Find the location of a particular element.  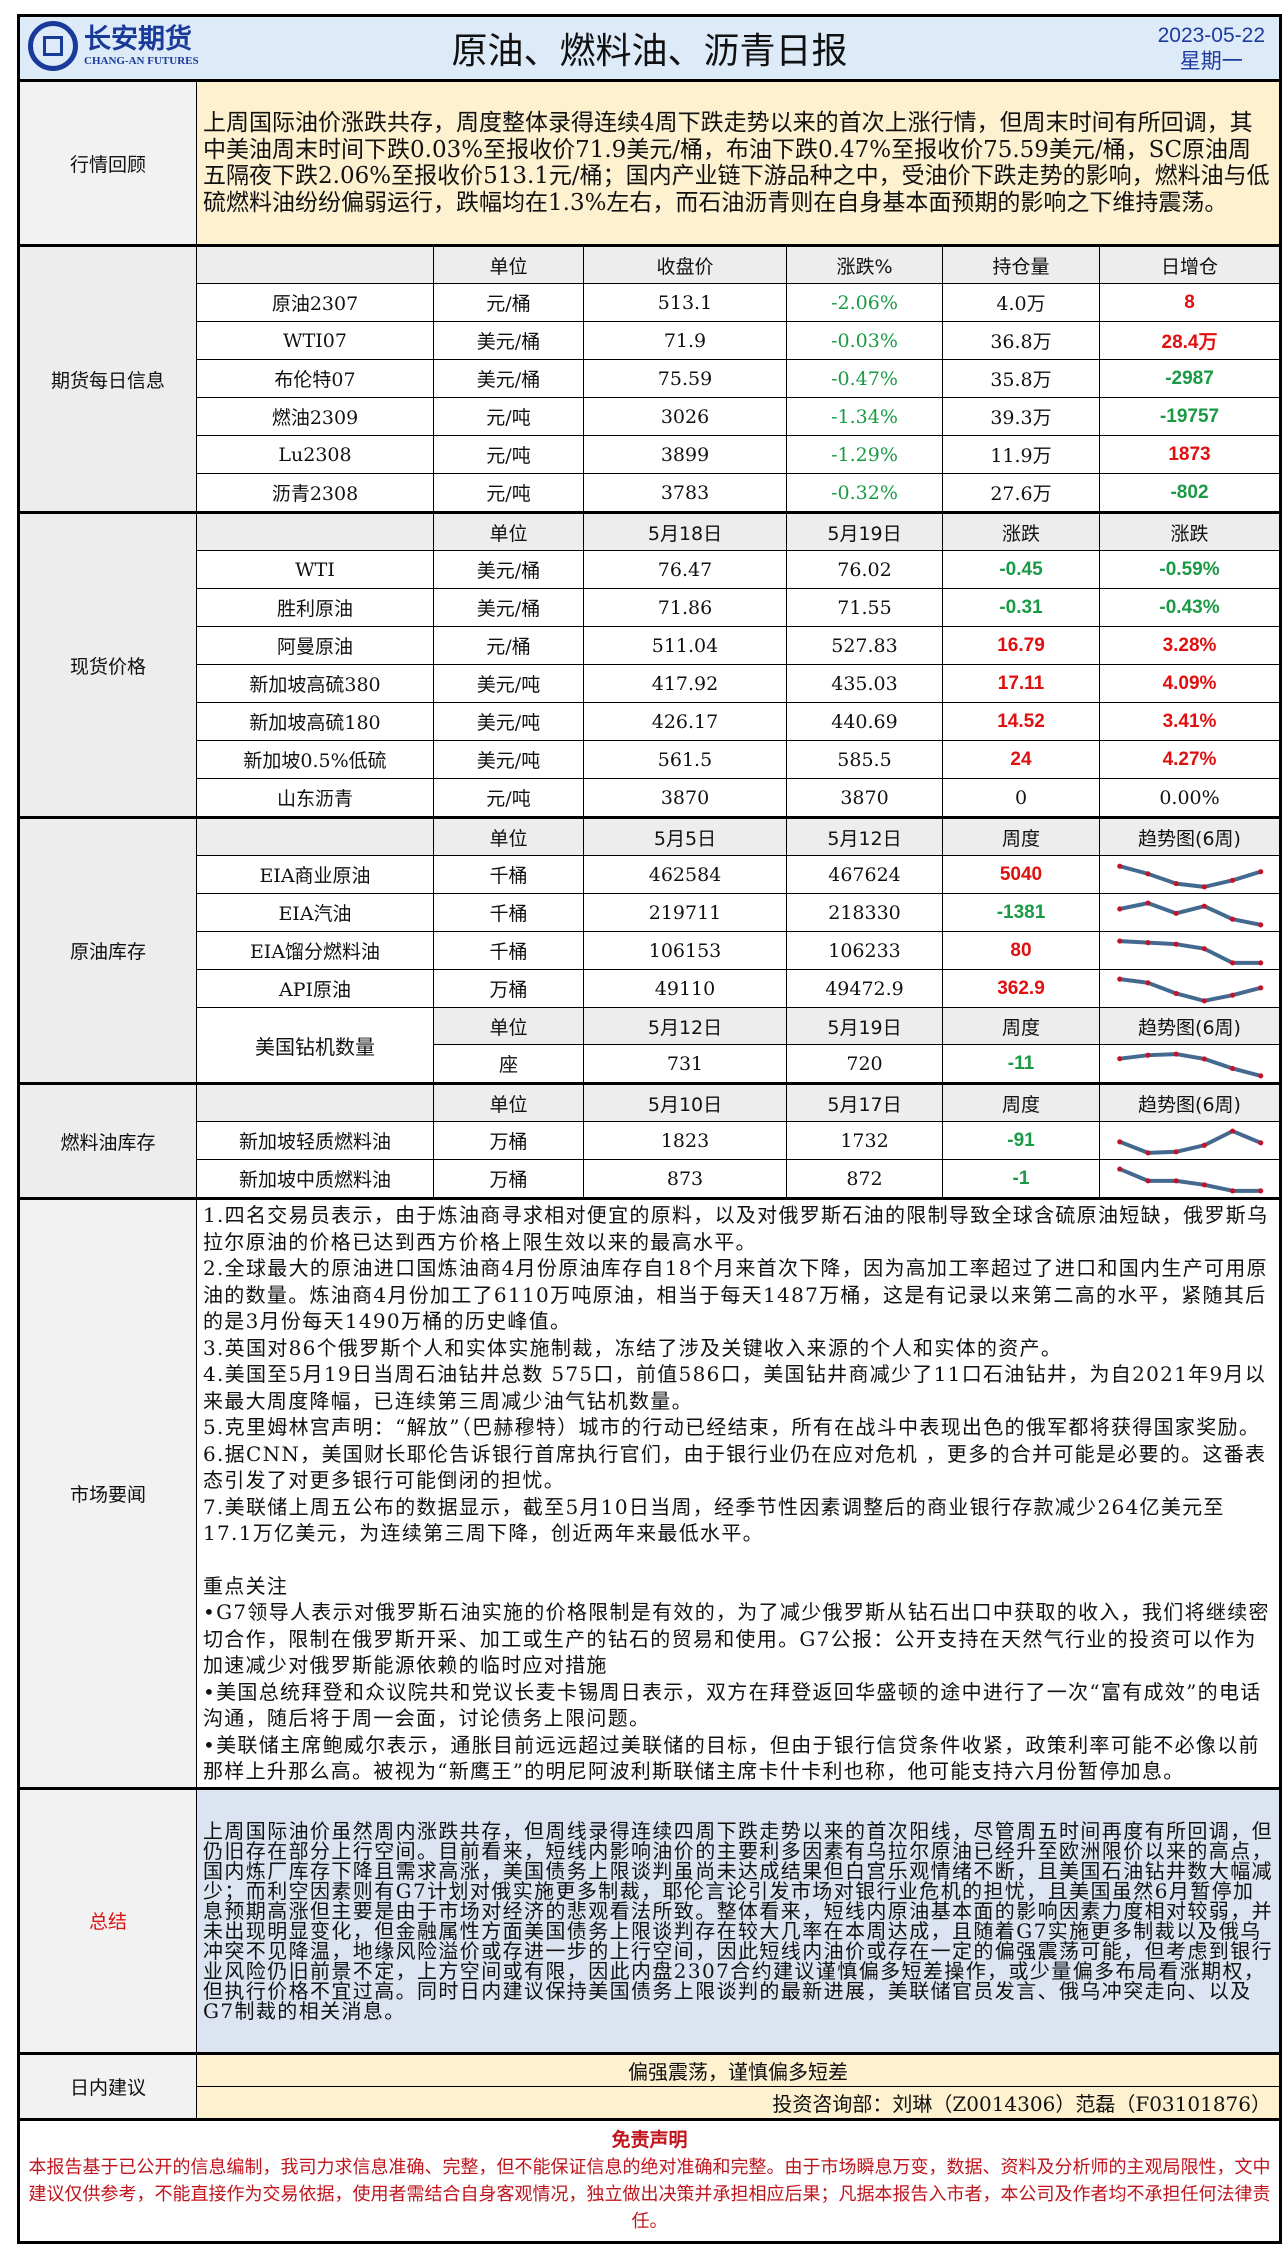

item-name-cell: WTI07 is located at coordinates (315, 340).